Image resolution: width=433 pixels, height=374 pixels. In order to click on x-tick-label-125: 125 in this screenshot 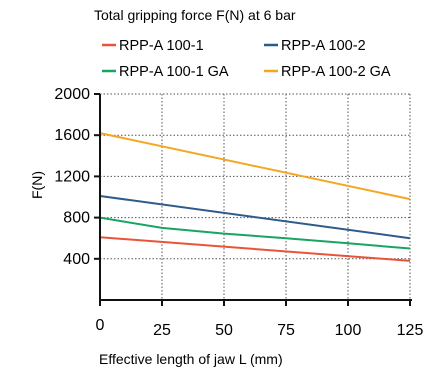, I will do `click(410, 330)`.